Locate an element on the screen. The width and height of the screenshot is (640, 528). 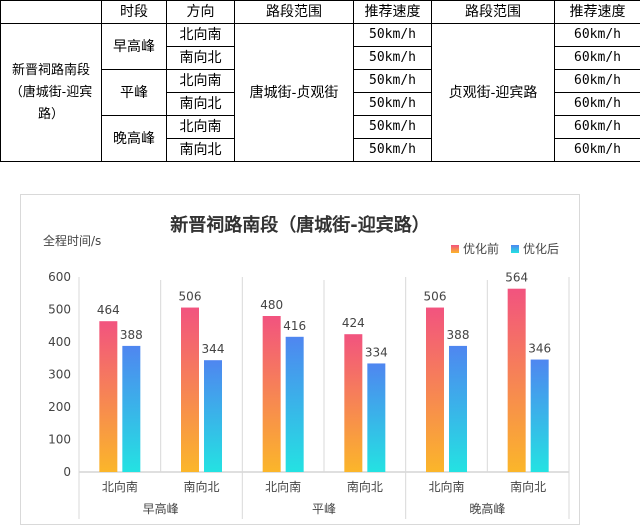
table-header-speed-1: 推荐速度 is located at coordinates (393, 12).